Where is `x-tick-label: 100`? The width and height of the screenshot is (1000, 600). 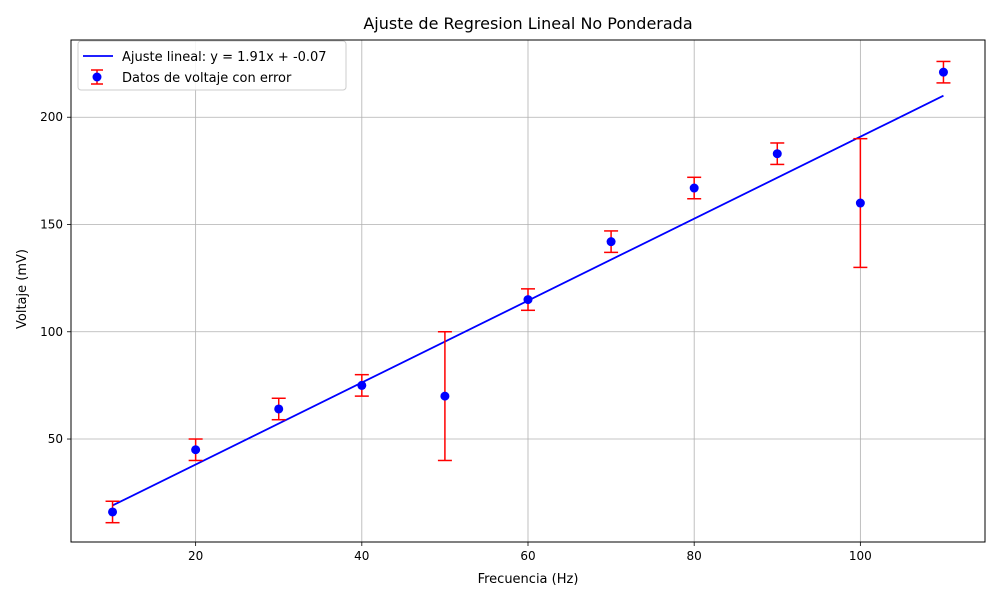 x-tick-label: 100 is located at coordinates (860, 556).